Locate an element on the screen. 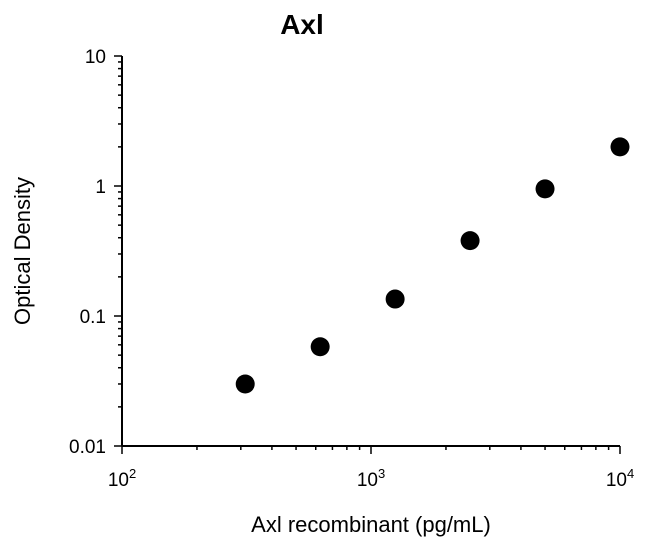 Image resolution: width=650 pixels, height=548 pixels. y-axis-label: Optical Density is located at coordinates (22, 251).